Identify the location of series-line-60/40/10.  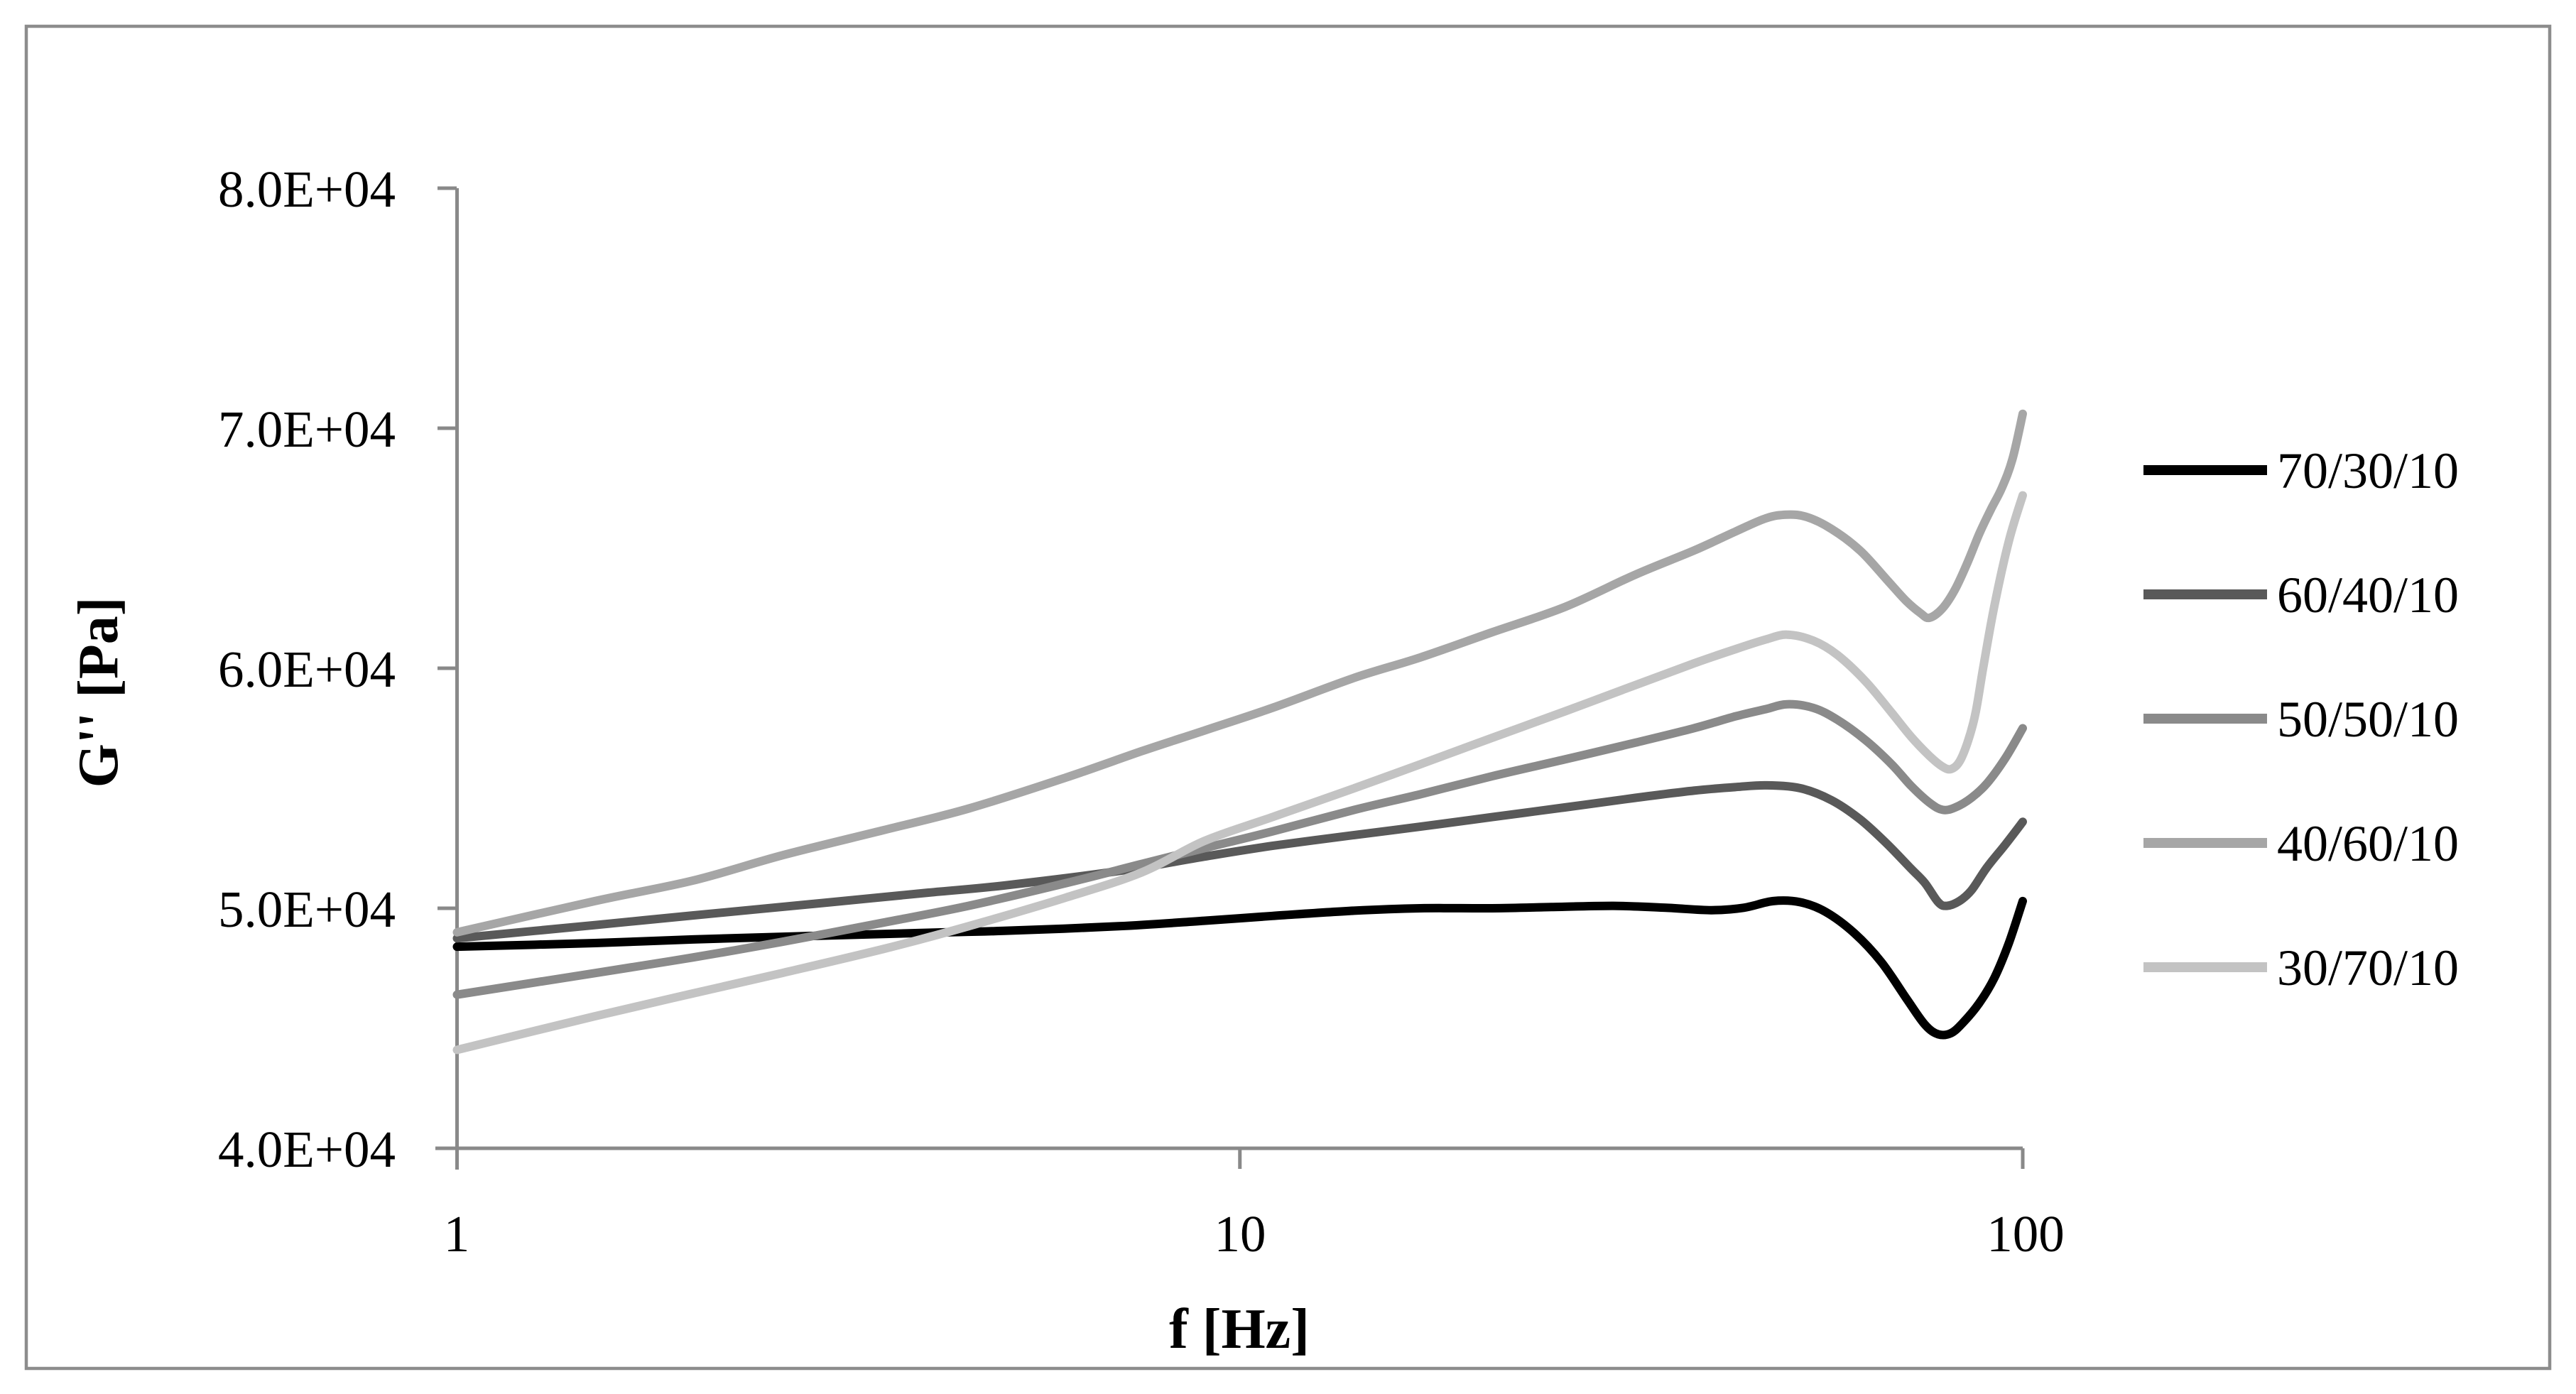
(1240, 861).